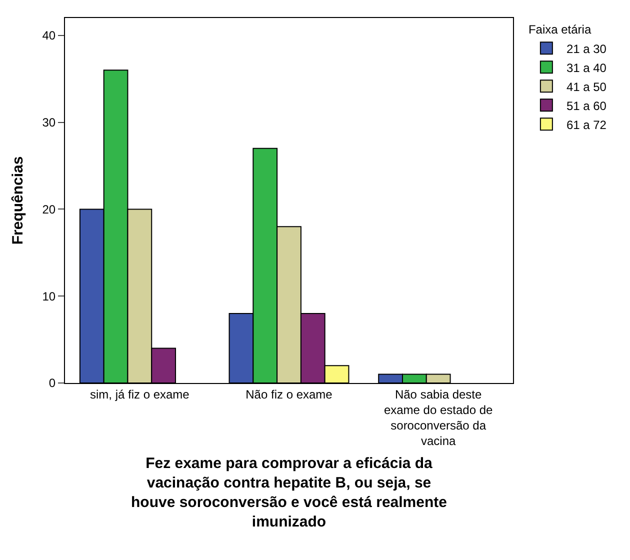 This screenshot has width=630, height=560. I want to click on y-tick-label: 30, so click(49, 122).